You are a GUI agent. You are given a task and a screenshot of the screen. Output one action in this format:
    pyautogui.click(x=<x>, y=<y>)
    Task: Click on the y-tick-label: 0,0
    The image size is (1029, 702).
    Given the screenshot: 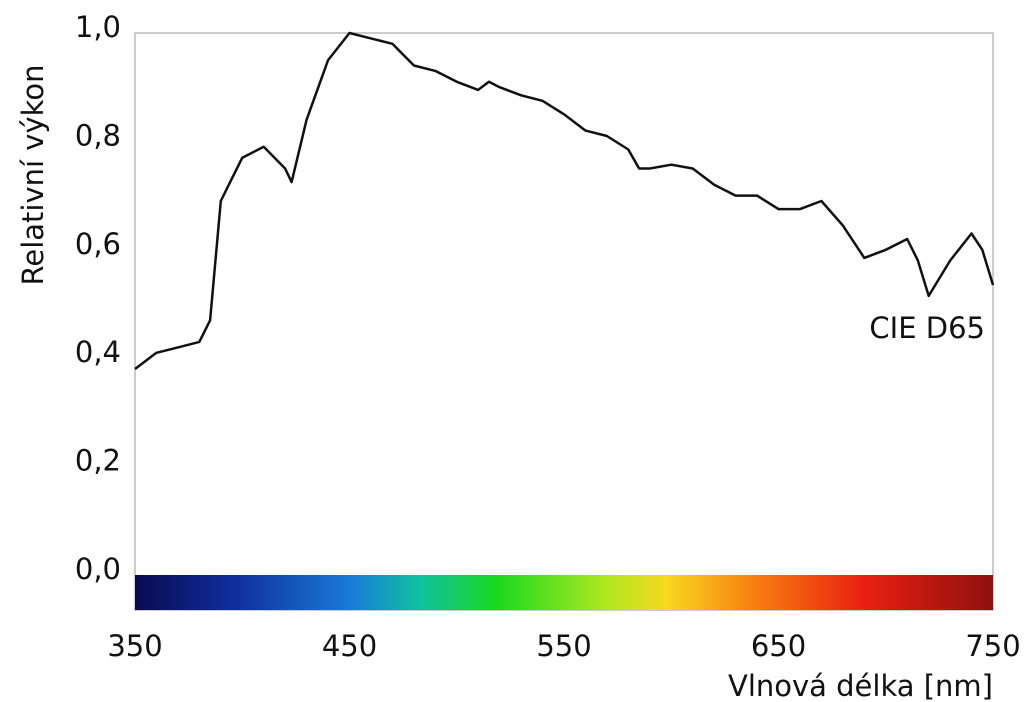 What is the action you would take?
    pyautogui.click(x=98, y=569)
    